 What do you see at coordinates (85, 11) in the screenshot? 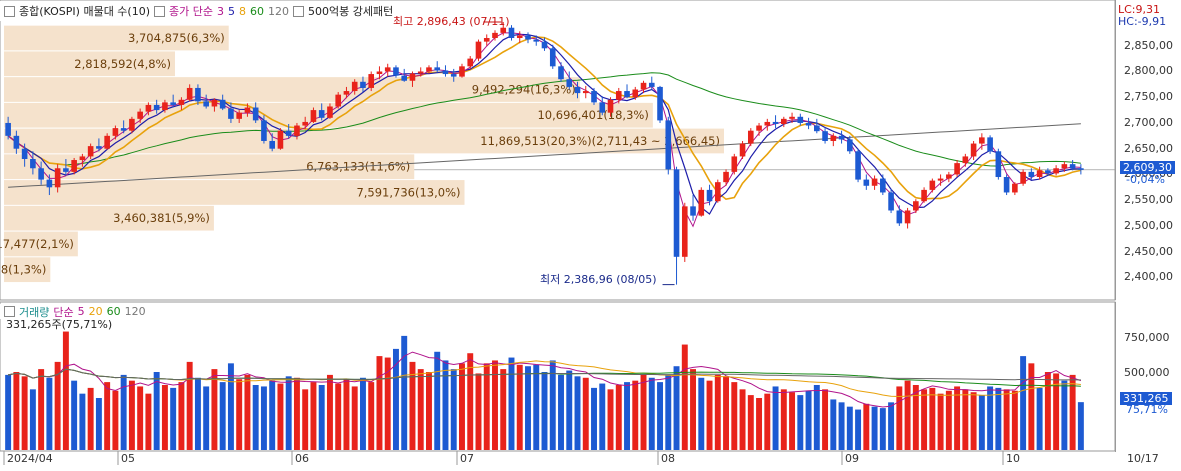
I see `price-chart-title: 종합(KOSPI) 매물대 수(10)` at bounding box center [85, 11].